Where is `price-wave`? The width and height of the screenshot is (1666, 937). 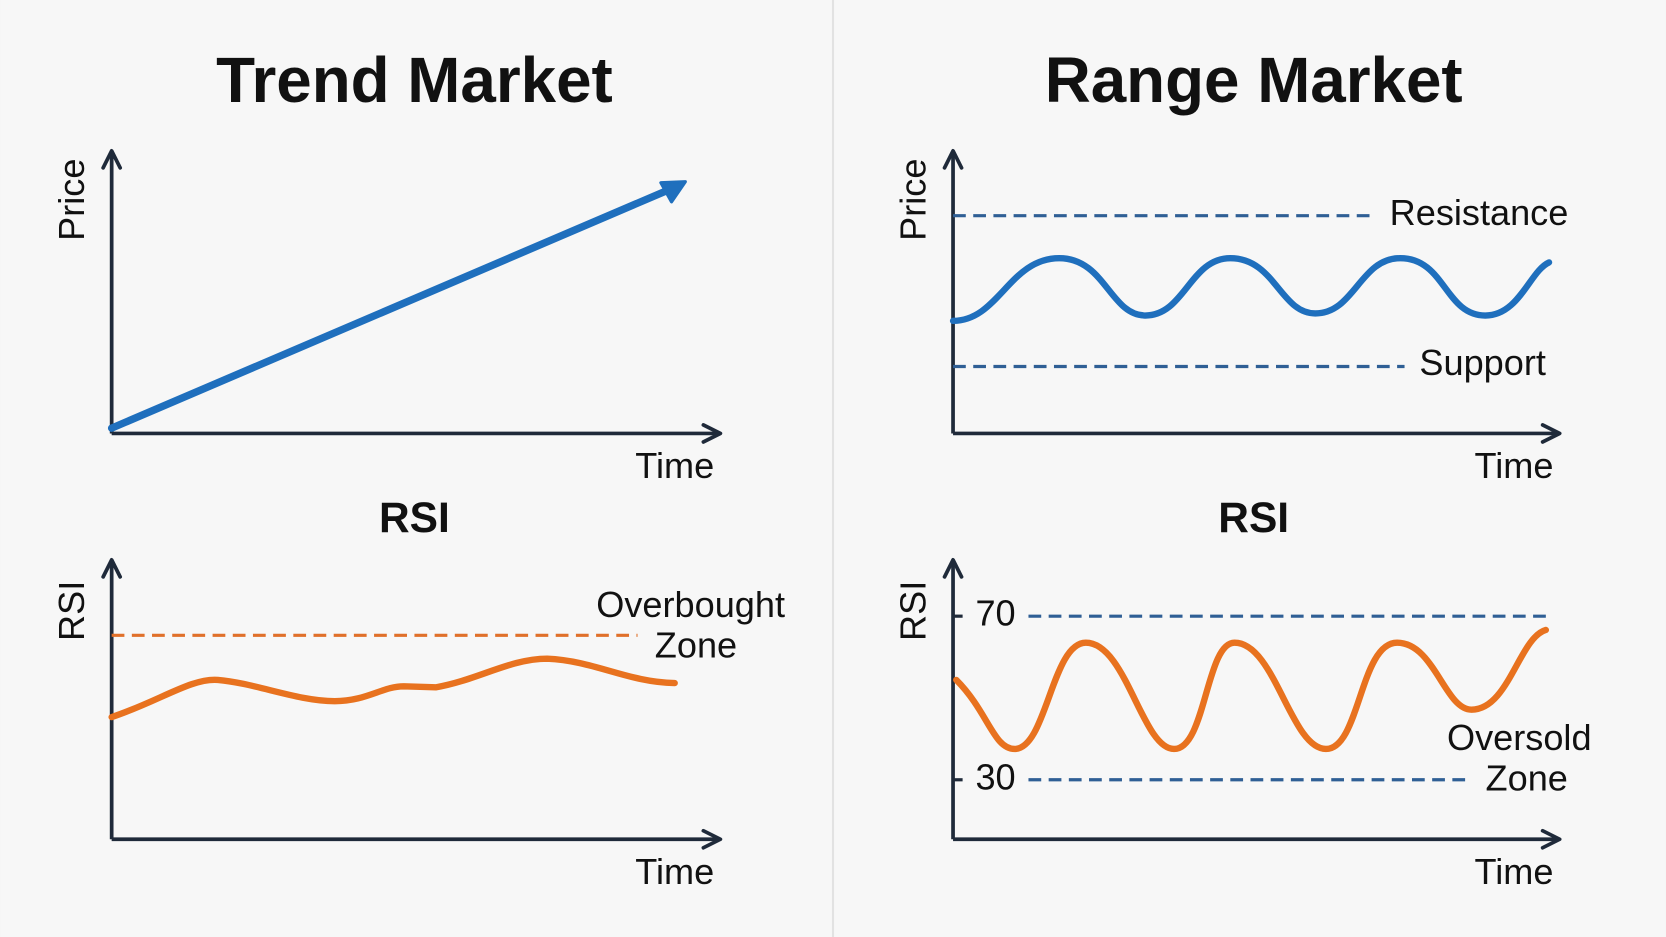 price-wave is located at coordinates (1251, 289).